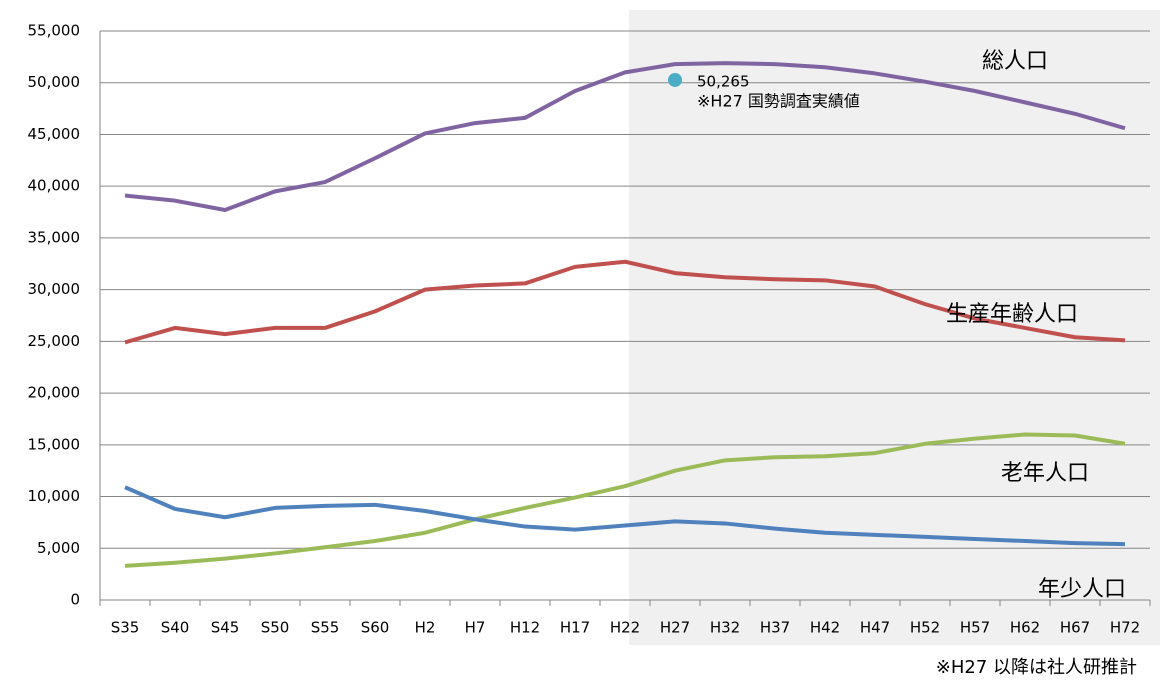  What do you see at coordinates (375, 628) in the screenshot?
I see `x-tick-label: S60` at bounding box center [375, 628].